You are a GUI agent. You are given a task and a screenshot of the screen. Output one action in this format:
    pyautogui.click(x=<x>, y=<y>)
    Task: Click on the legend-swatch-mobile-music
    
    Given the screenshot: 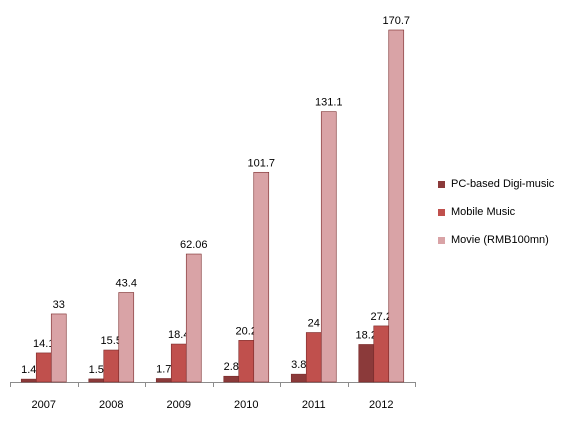 What is the action you would take?
    pyautogui.click(x=441, y=212)
    